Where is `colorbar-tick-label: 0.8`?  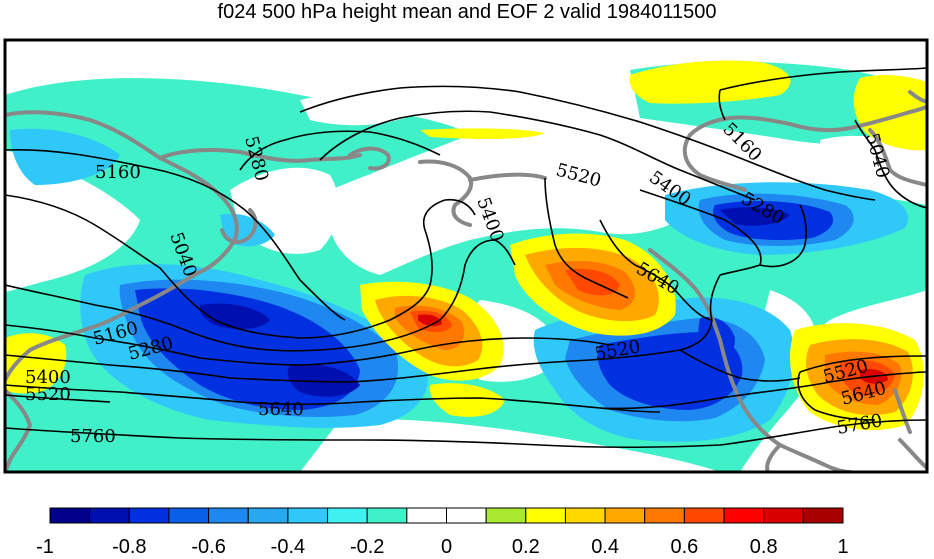
colorbar-tick-label: 0.8 is located at coordinates (763, 547).